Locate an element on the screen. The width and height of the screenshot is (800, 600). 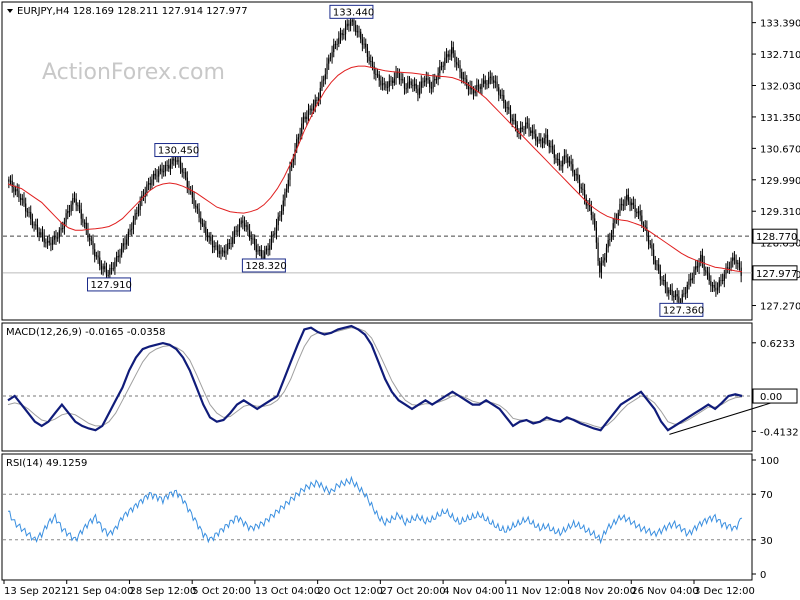
time-tick-label: 20 Oct 12:00 is located at coordinates (350, 591).